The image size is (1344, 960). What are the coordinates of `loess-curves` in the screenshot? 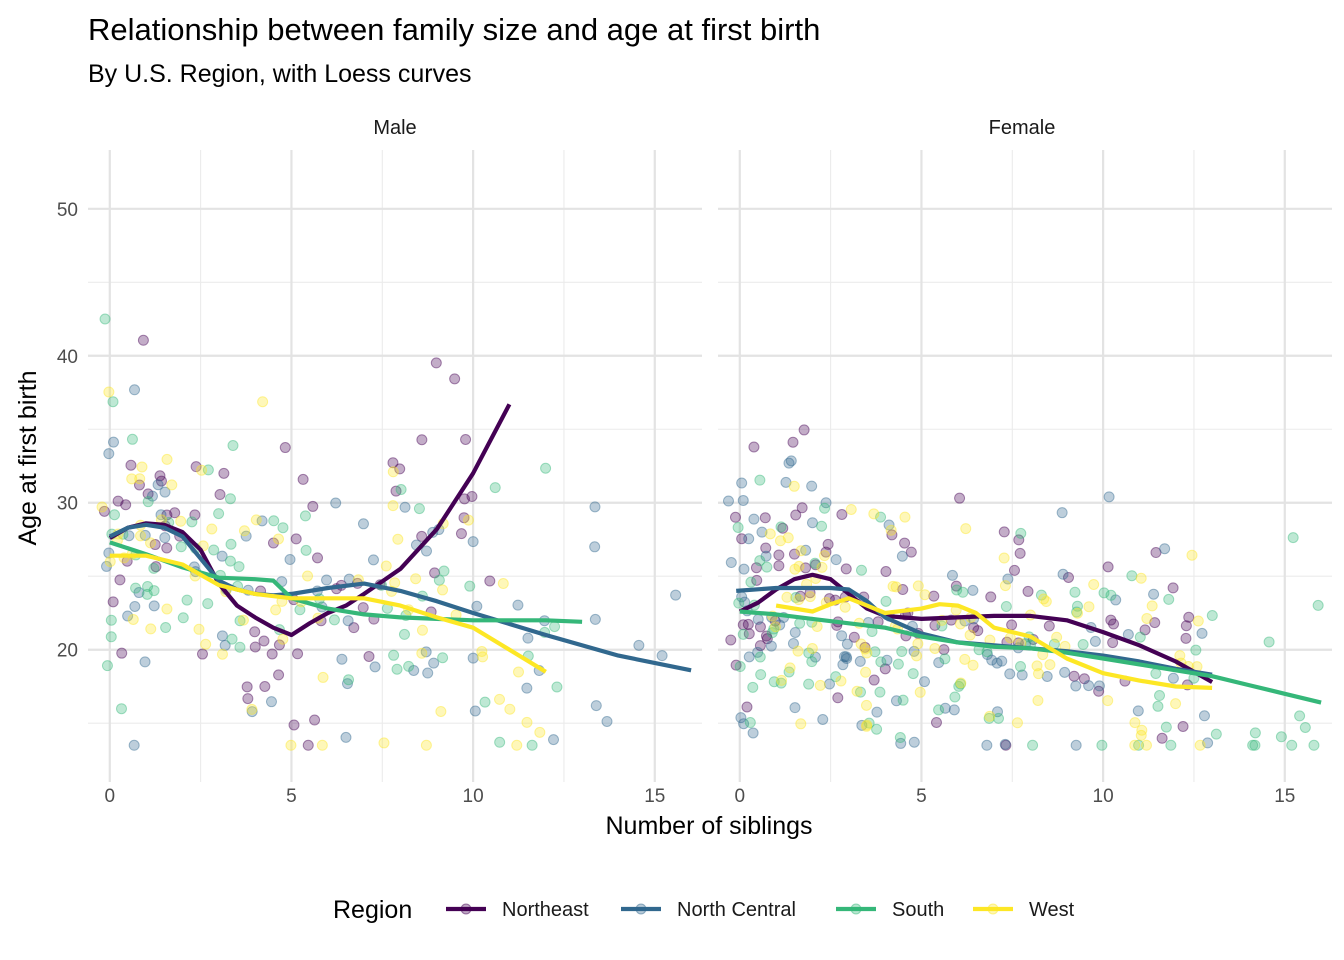 It's located at (1029, 638).